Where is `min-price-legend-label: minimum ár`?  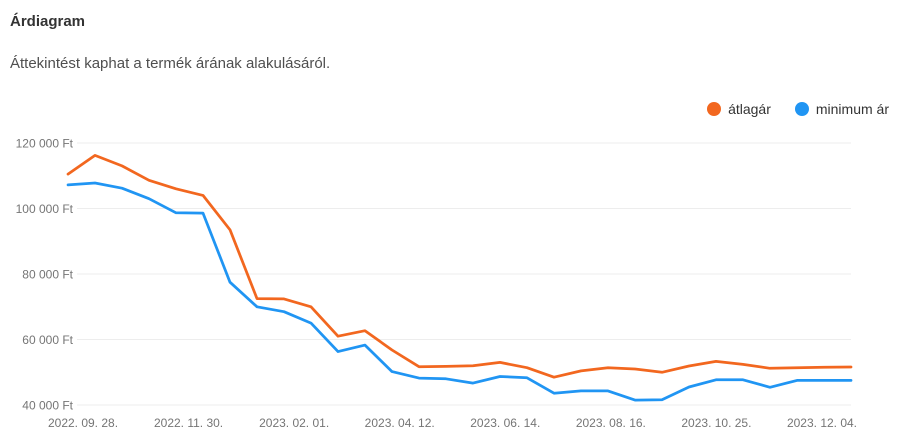
min-price-legend-label: minimum ár is located at coordinates (852, 109).